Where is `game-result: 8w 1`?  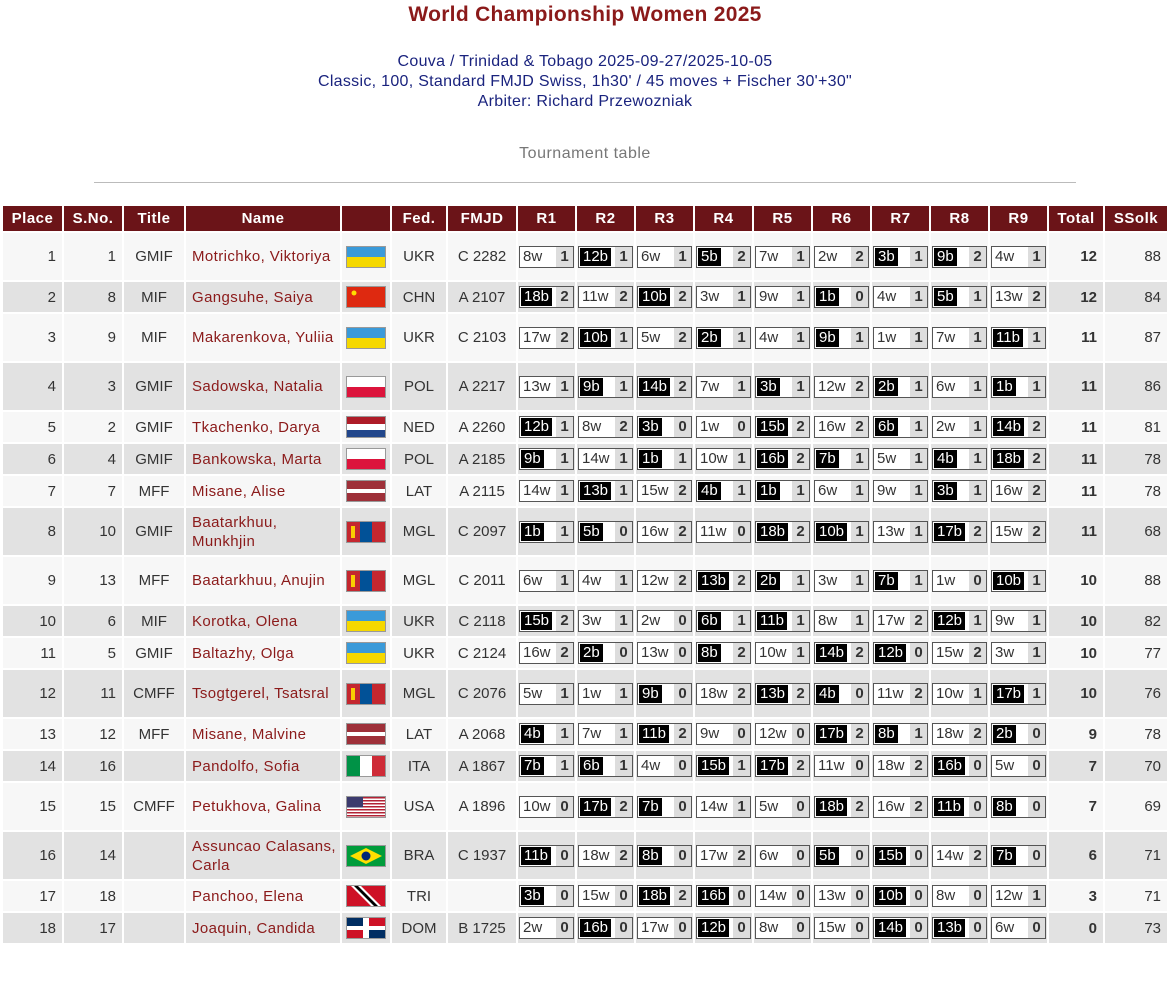
game-result: 8w 1 is located at coordinates (841, 621).